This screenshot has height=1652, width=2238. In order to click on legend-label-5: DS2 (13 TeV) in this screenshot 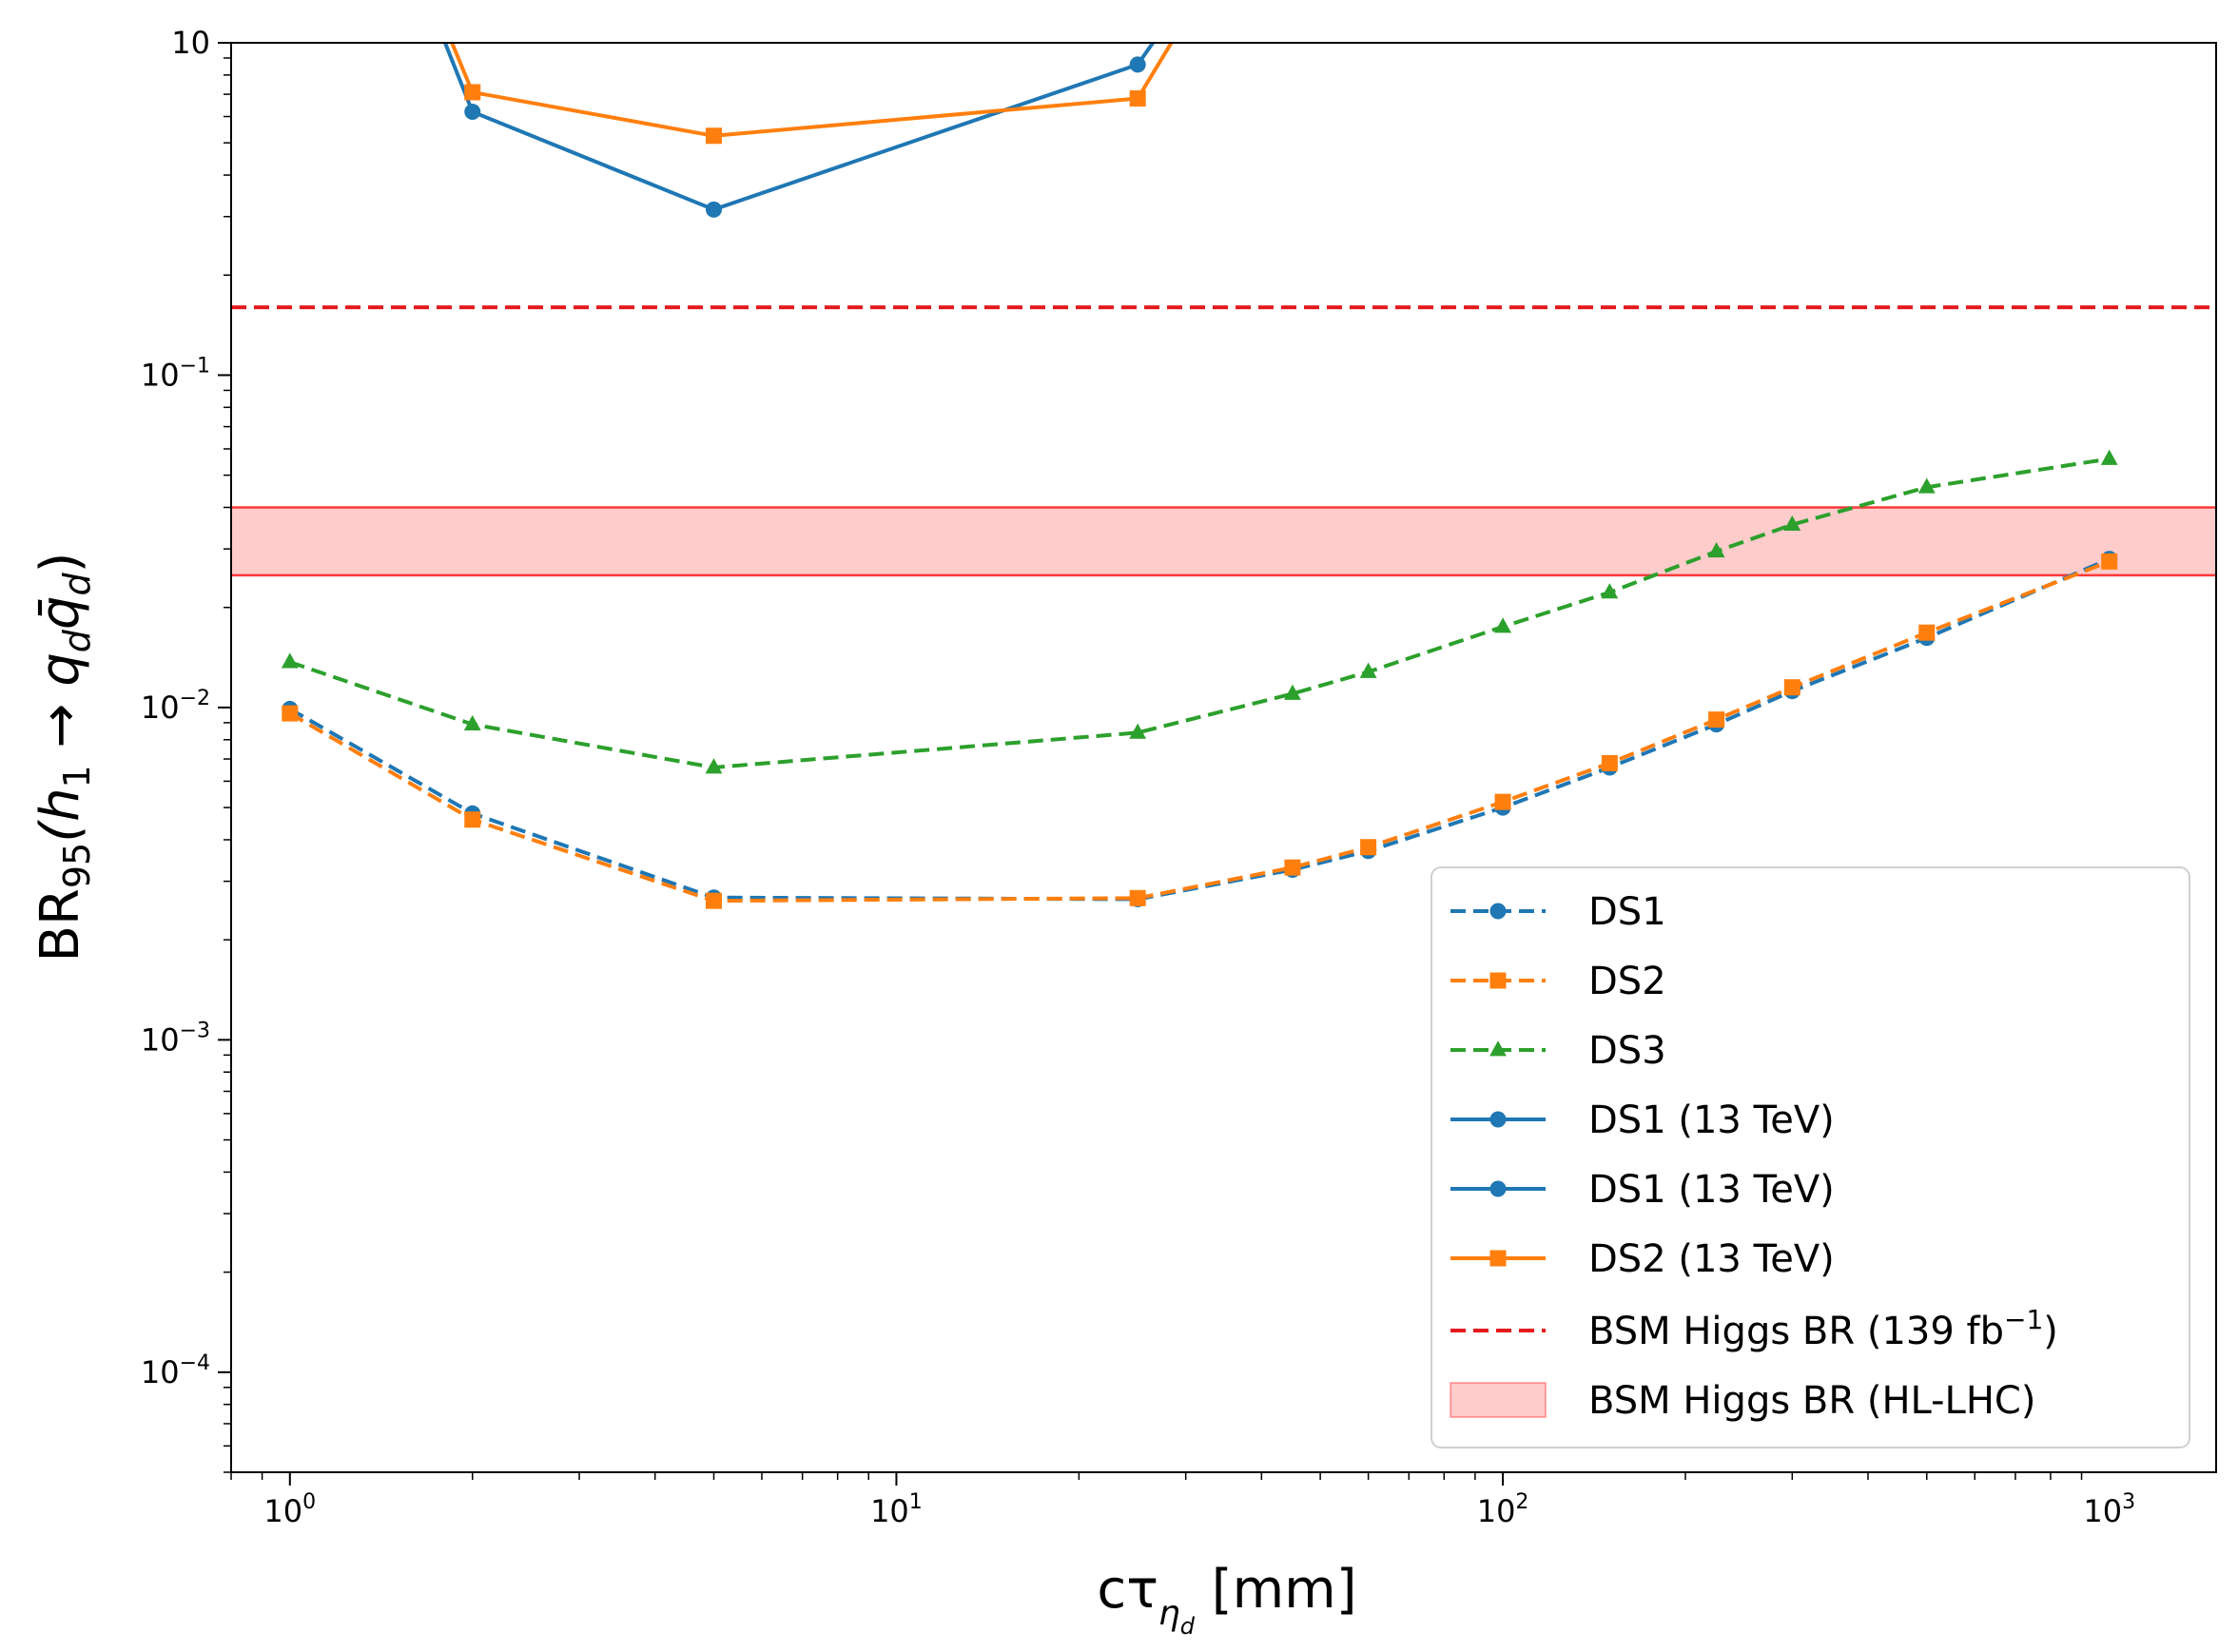, I will do `click(1711, 1259)`.